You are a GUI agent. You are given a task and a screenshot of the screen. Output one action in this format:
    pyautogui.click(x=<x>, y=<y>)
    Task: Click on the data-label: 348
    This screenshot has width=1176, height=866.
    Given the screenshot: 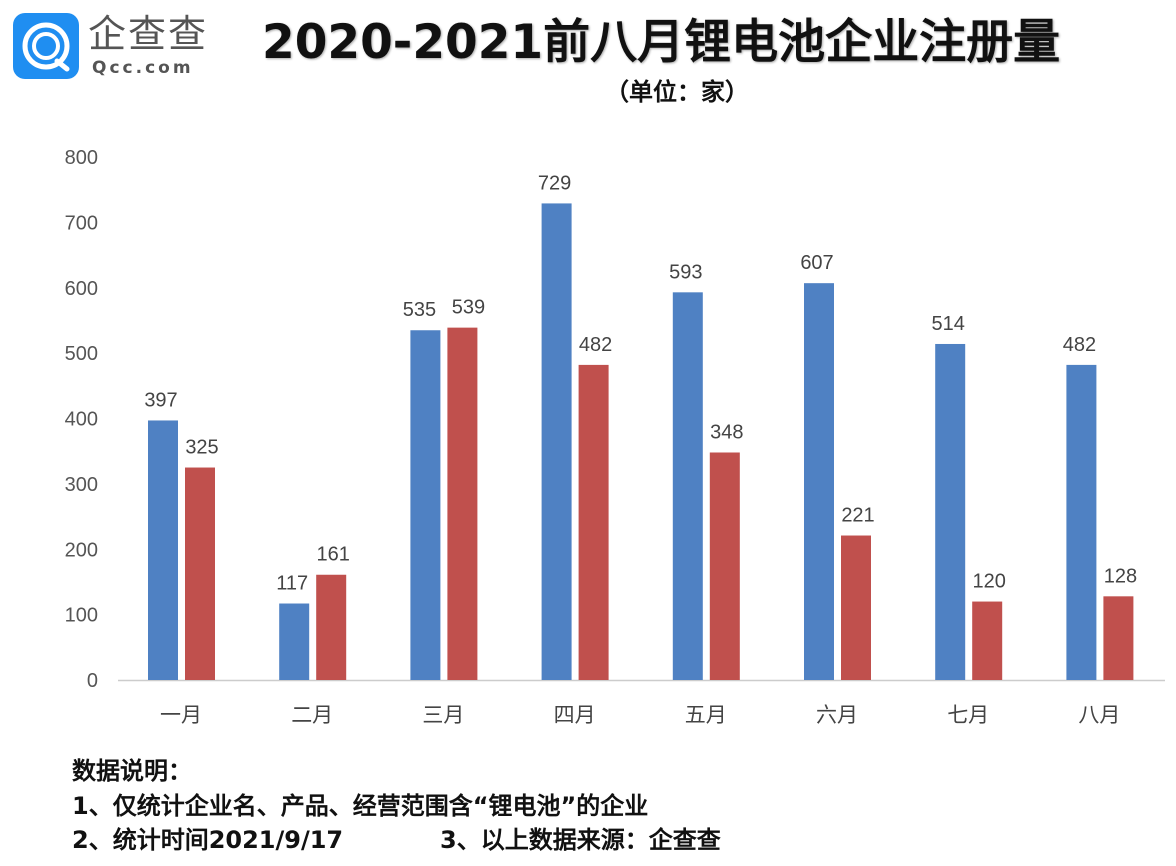 What is the action you would take?
    pyautogui.click(x=726, y=432)
    